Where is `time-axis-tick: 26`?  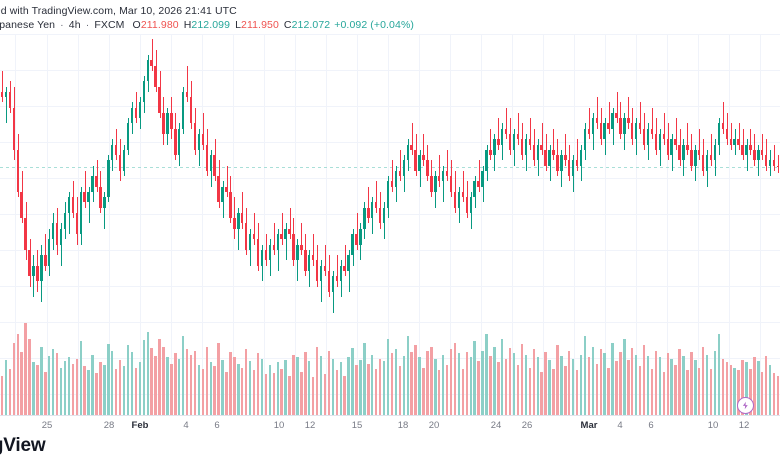 time-axis-tick: 26 is located at coordinates (527, 425).